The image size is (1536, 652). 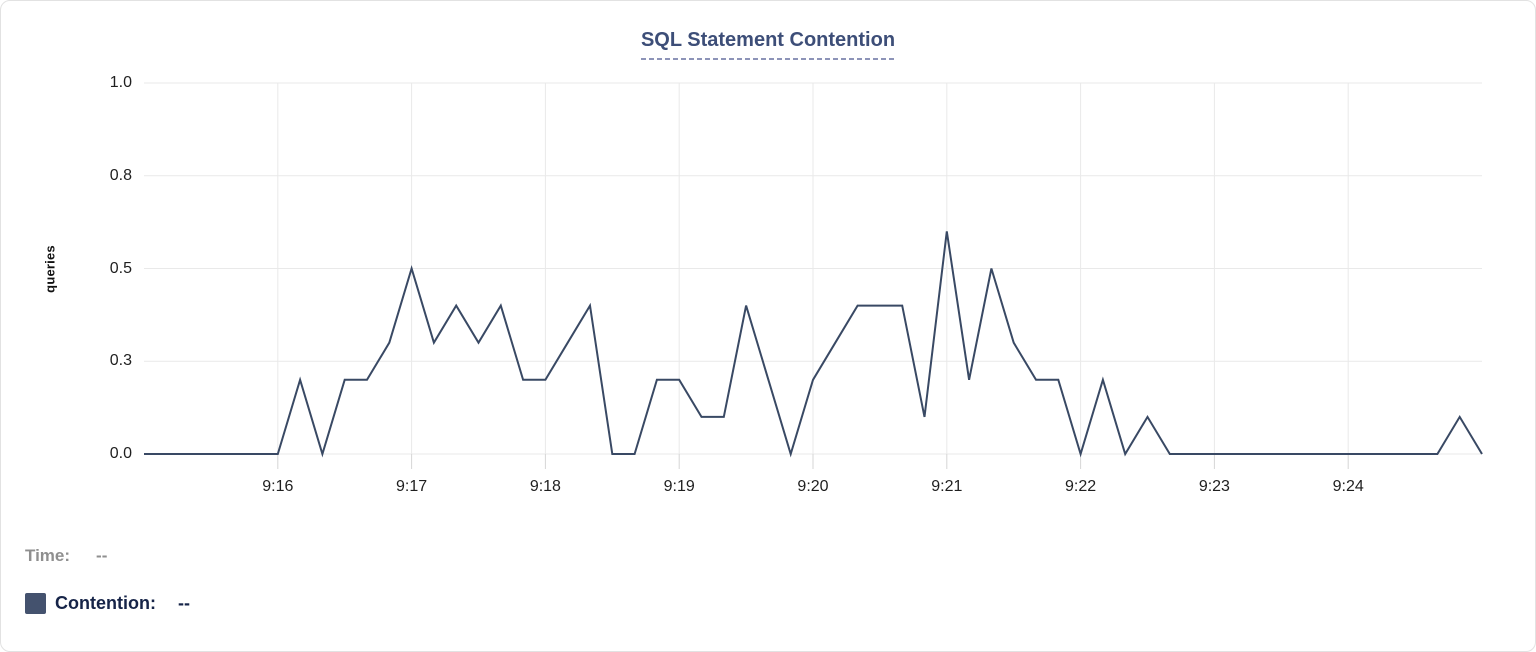 I want to click on x-tick-label: 9:19, so click(x=679, y=486).